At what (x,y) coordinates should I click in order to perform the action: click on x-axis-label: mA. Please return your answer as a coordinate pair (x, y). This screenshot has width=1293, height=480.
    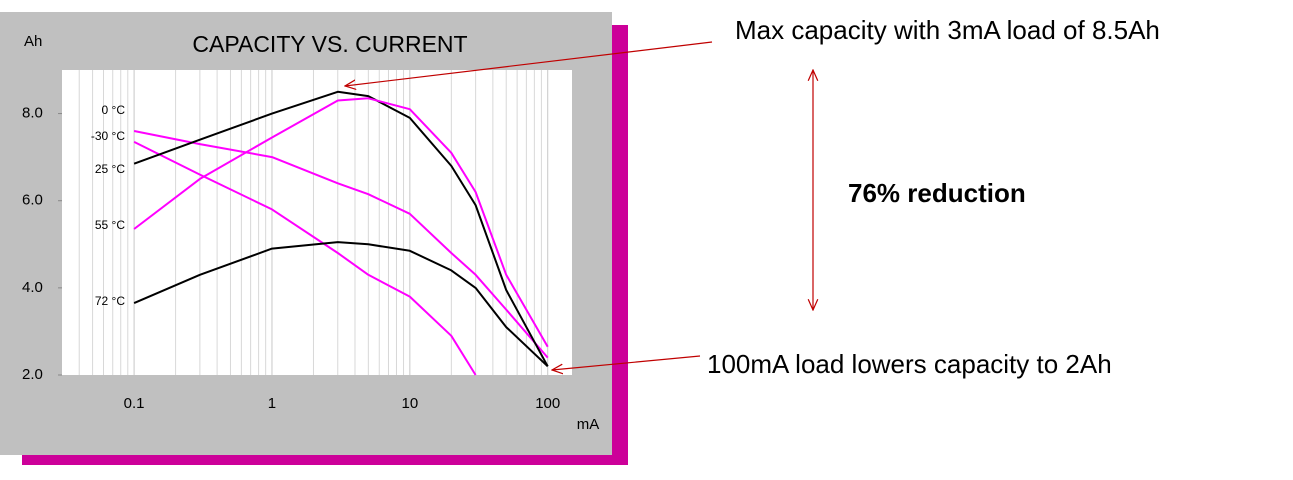
    Looking at the image, I should click on (588, 424).